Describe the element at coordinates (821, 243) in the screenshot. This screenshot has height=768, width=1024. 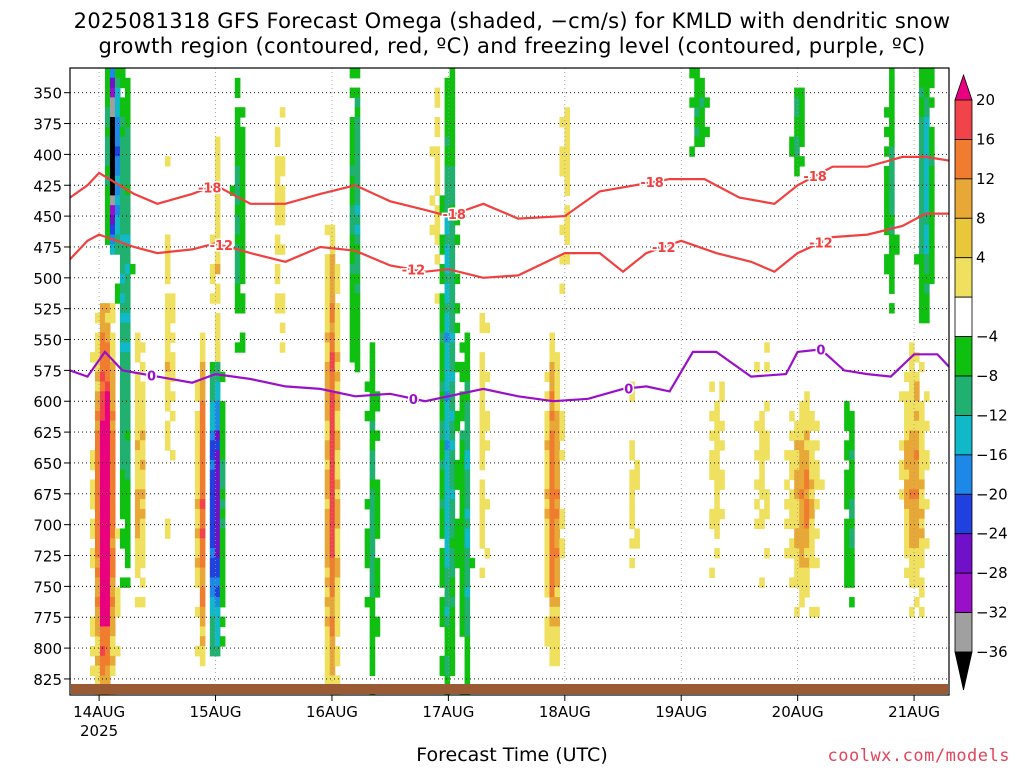
I see `contour-label: -12` at that location.